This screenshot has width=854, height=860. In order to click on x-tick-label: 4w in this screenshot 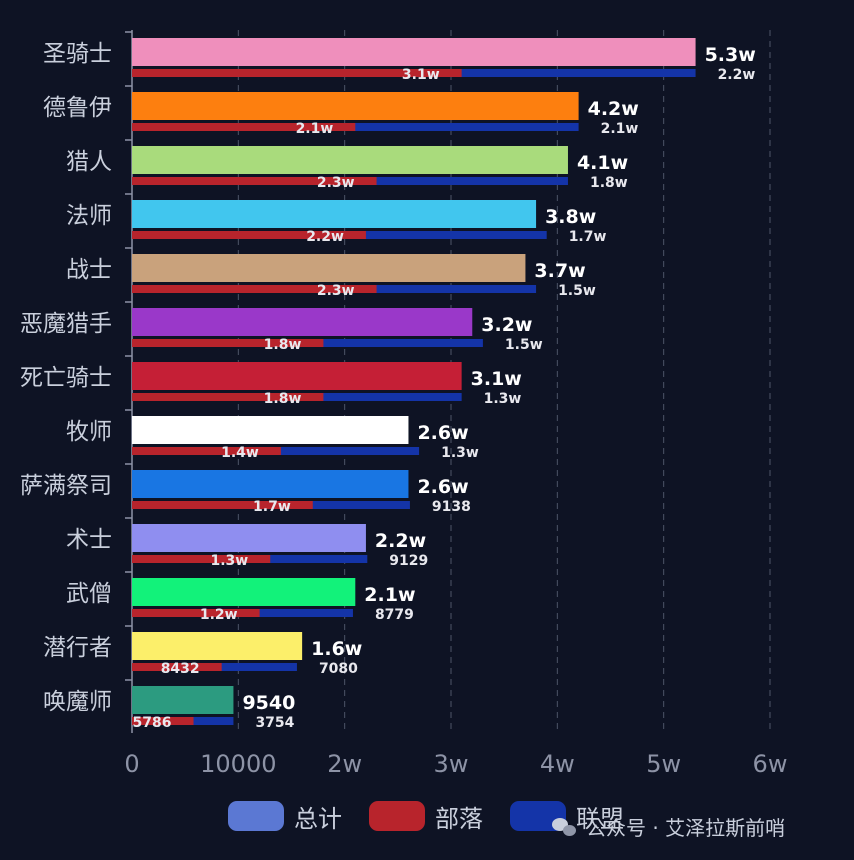, I will do `click(557, 764)`.